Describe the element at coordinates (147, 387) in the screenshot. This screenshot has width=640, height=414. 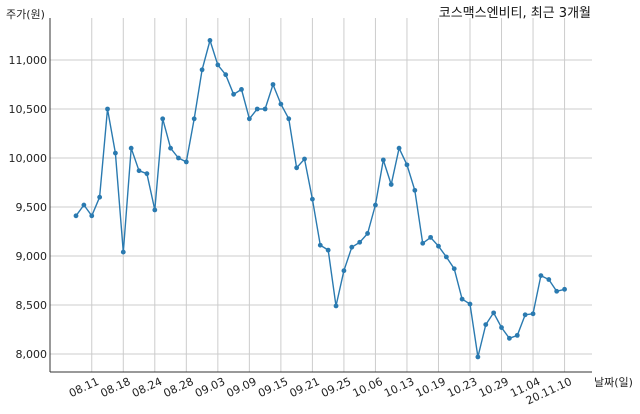
I see `x-tick-label: 08.24` at that location.